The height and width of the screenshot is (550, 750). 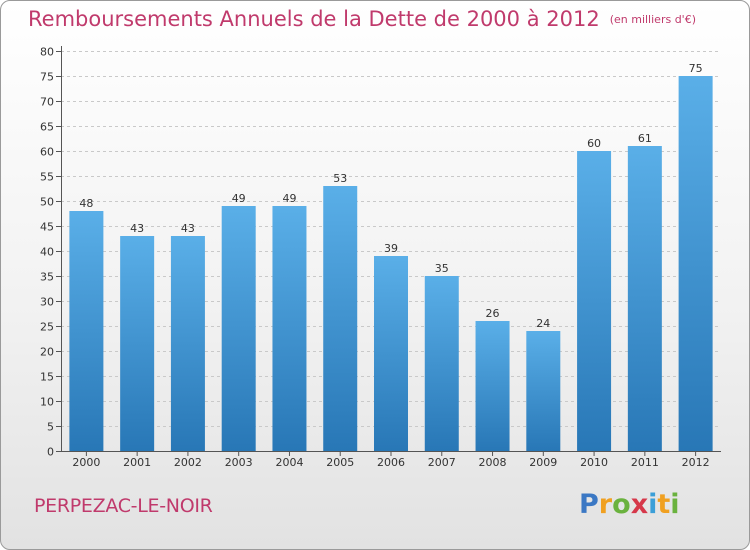 I want to click on y-tick-label: 40, so click(x=47, y=252).